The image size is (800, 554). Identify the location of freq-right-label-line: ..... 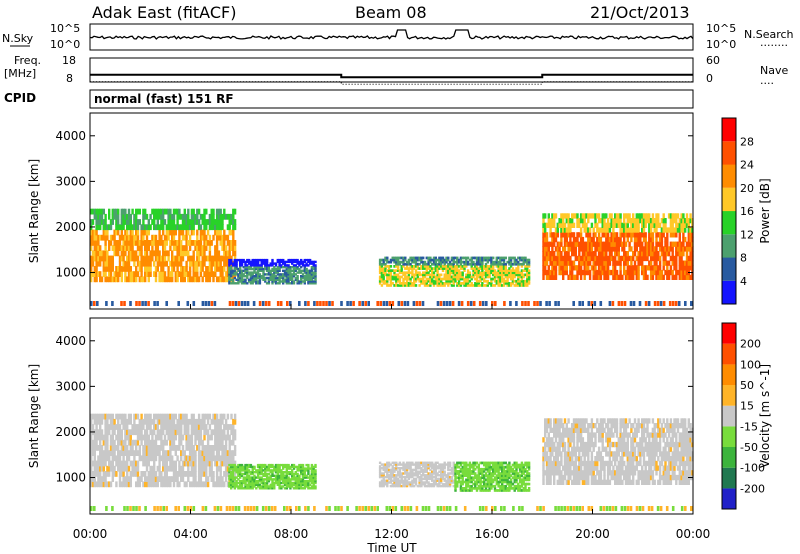
(767, 80).